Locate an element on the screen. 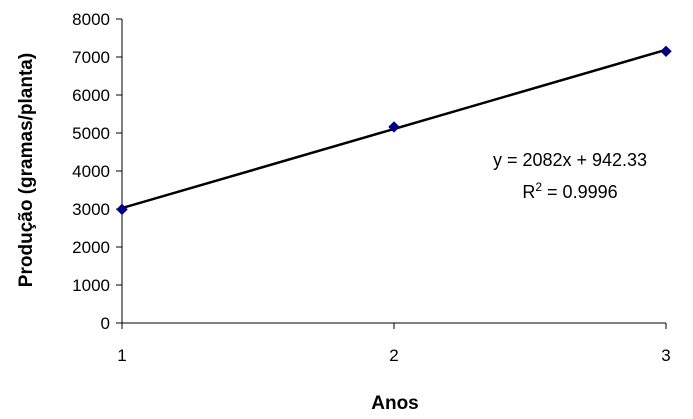  x-axis-title: Anos is located at coordinates (395, 403).